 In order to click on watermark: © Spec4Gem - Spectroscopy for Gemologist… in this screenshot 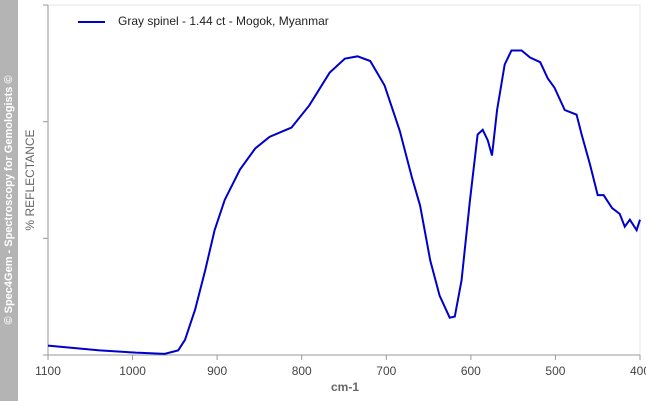, I will do `click(9, 199)`.